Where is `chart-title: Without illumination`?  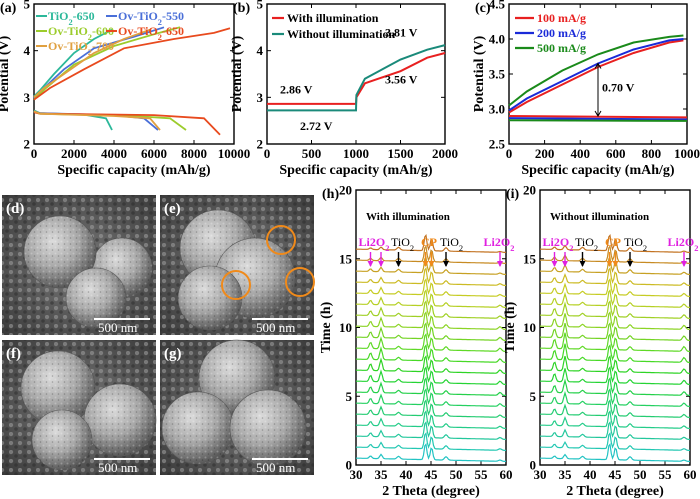
chart-title: Without illumination is located at coordinates (599, 217).